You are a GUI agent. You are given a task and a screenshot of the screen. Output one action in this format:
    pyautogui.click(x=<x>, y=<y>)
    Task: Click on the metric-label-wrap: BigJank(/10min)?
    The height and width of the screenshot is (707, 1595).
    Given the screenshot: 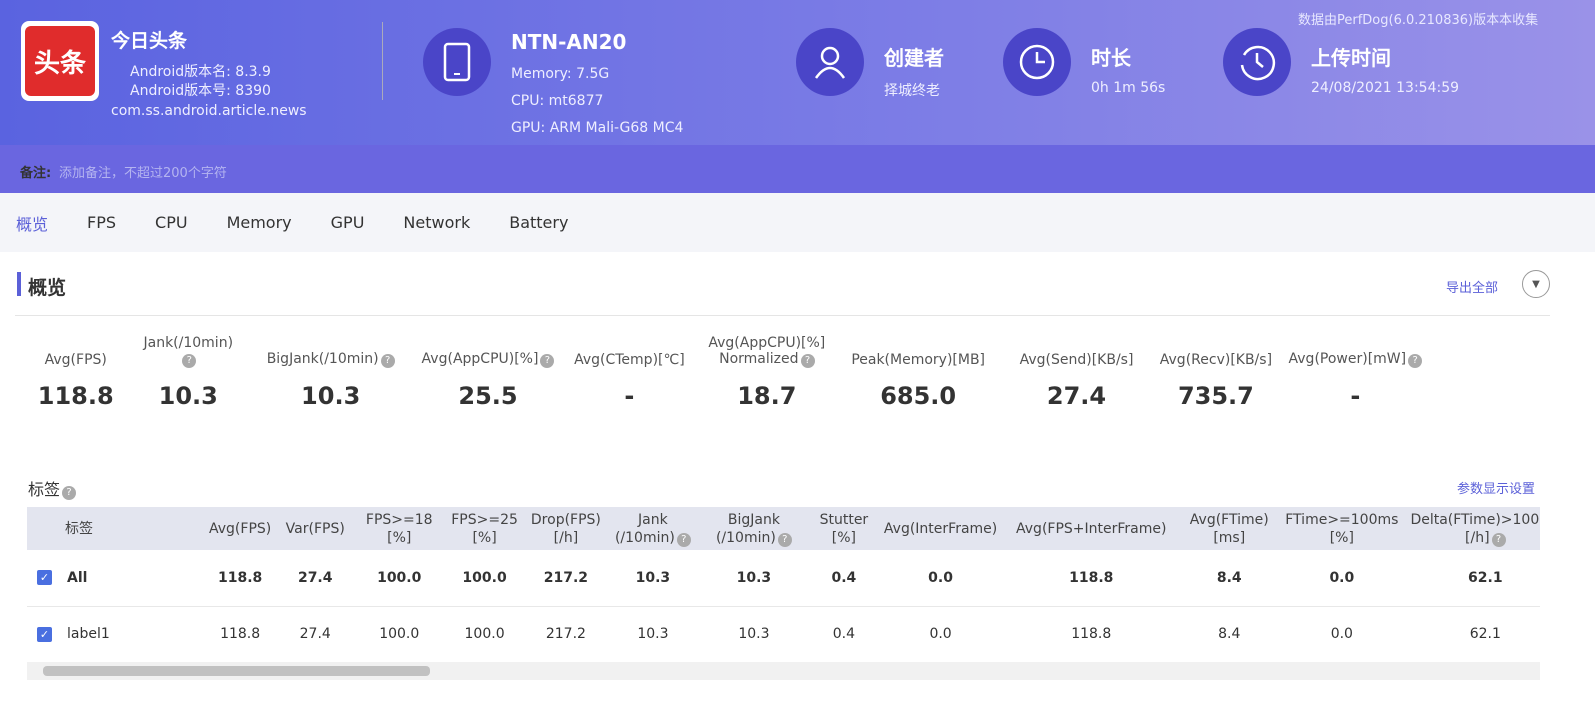 What is the action you would take?
    pyautogui.click(x=330, y=349)
    